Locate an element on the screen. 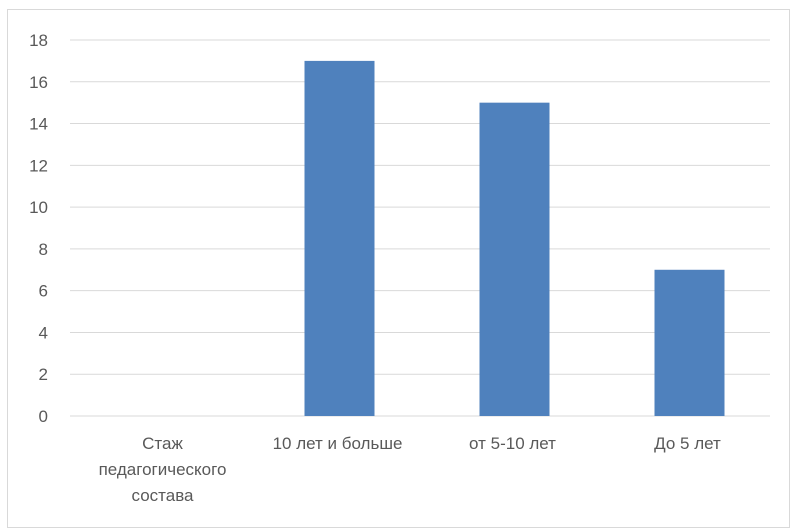 The image size is (791, 529). y-tick-label: 14 is located at coordinates (38, 124).